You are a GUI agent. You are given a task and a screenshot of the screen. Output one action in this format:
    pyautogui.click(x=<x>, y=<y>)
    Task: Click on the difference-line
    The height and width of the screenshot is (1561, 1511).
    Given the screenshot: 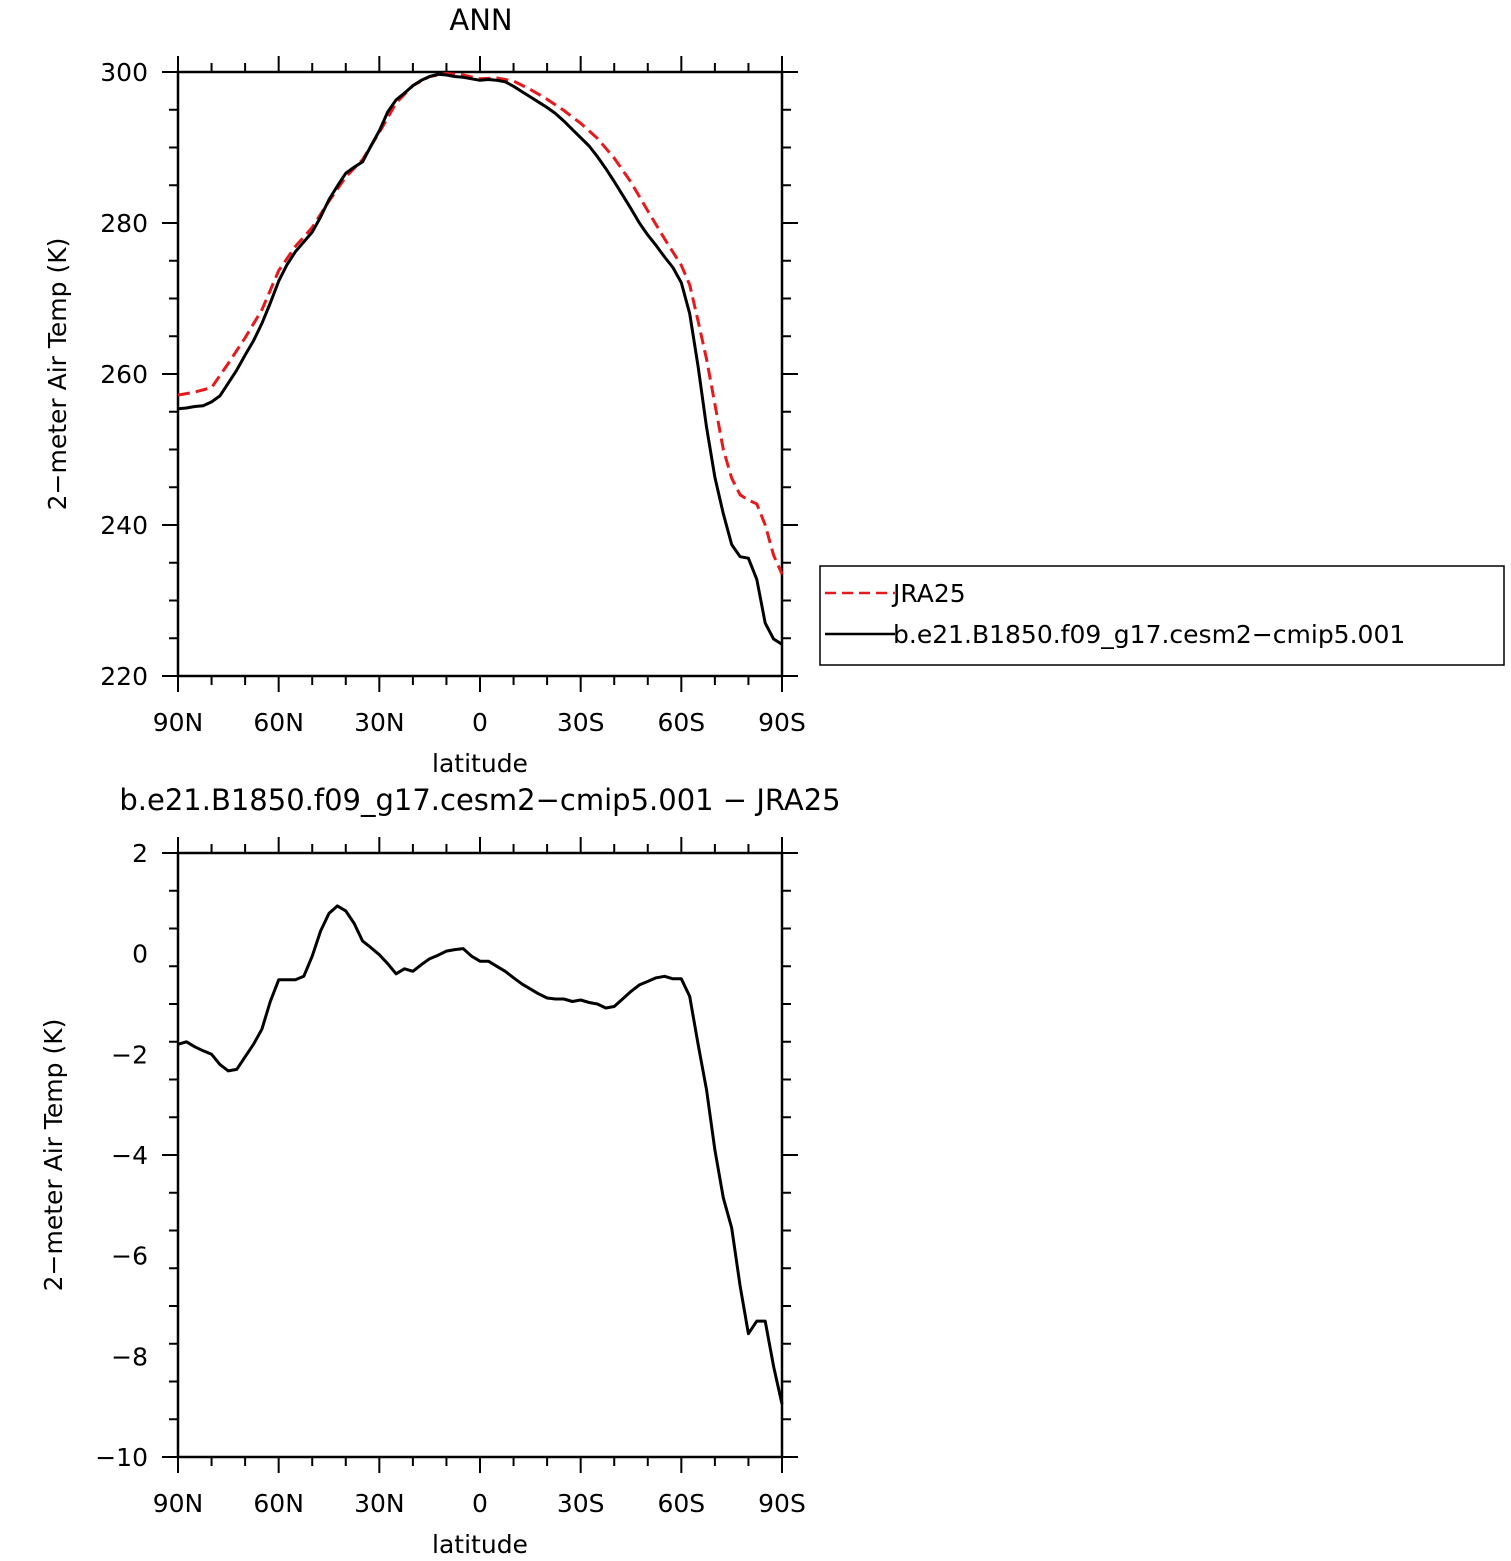 What is the action you would take?
    pyautogui.click(x=480, y=1154)
    